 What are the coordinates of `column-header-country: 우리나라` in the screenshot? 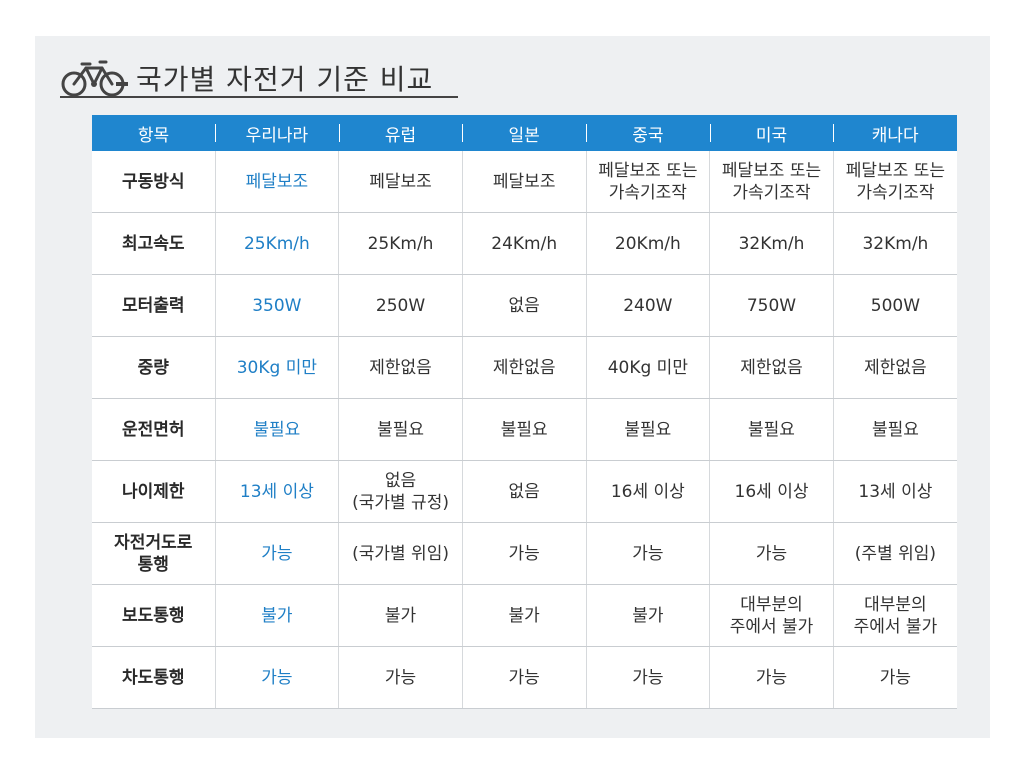 It's located at (277, 133).